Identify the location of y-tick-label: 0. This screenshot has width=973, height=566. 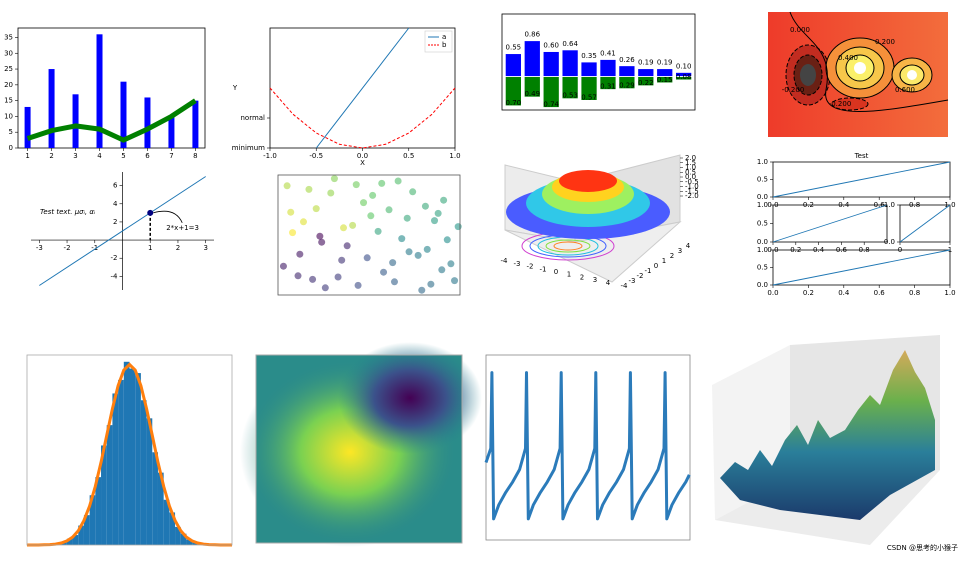
(11, 148).